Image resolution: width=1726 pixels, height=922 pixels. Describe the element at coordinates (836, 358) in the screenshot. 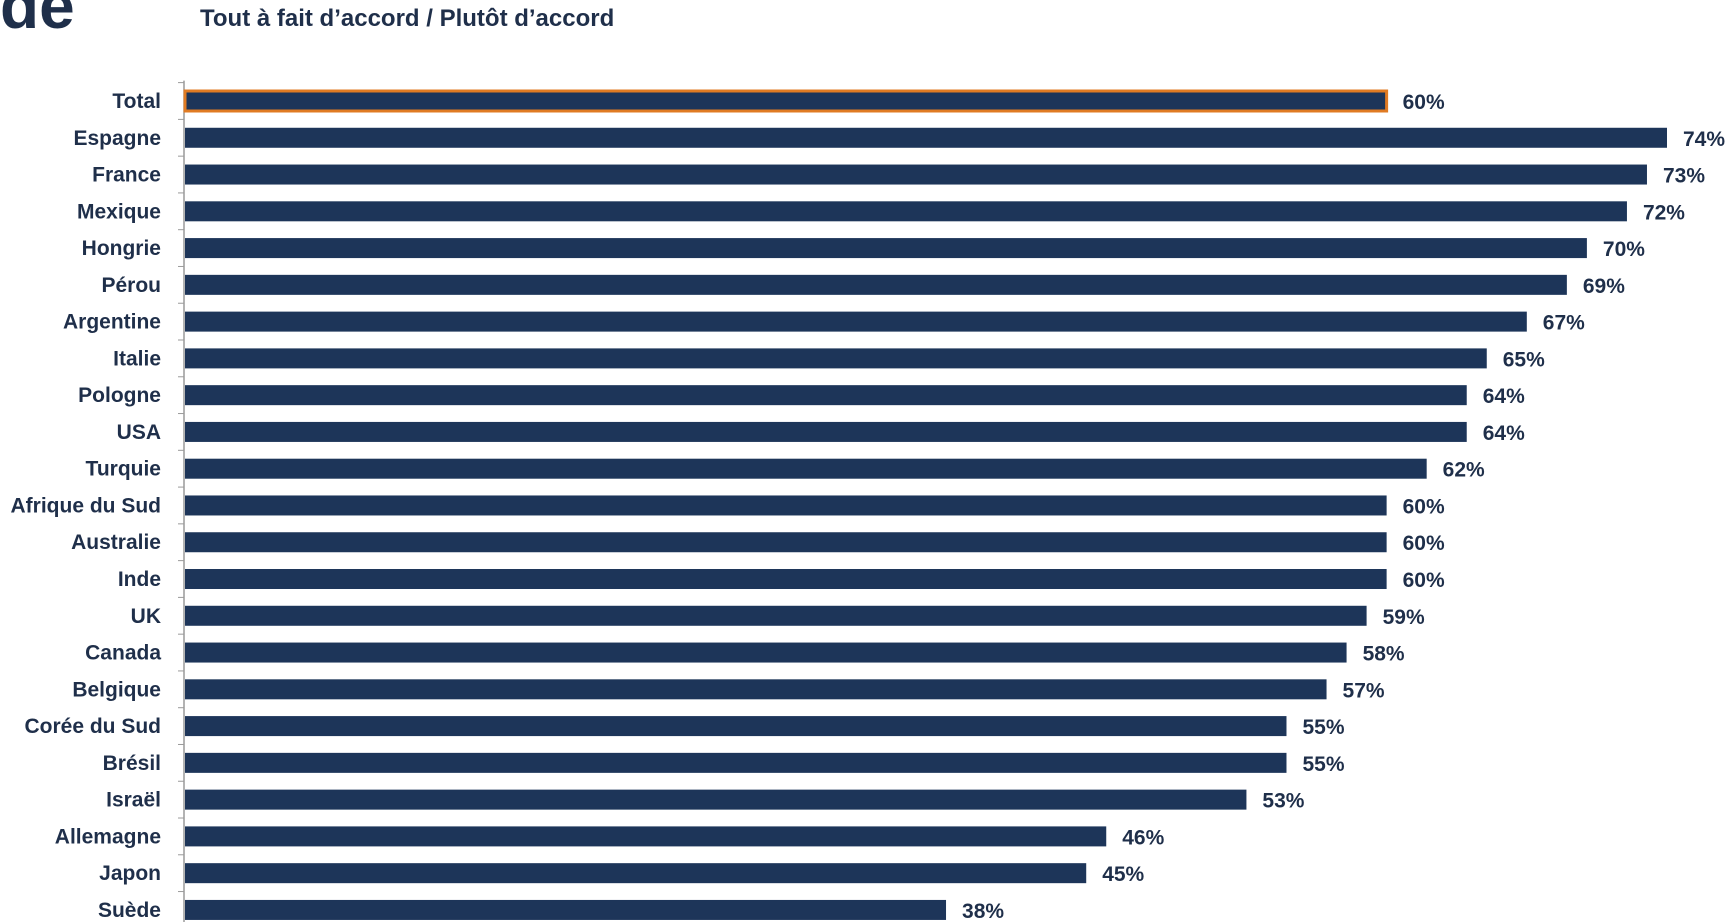

I see `bar-italie` at that location.